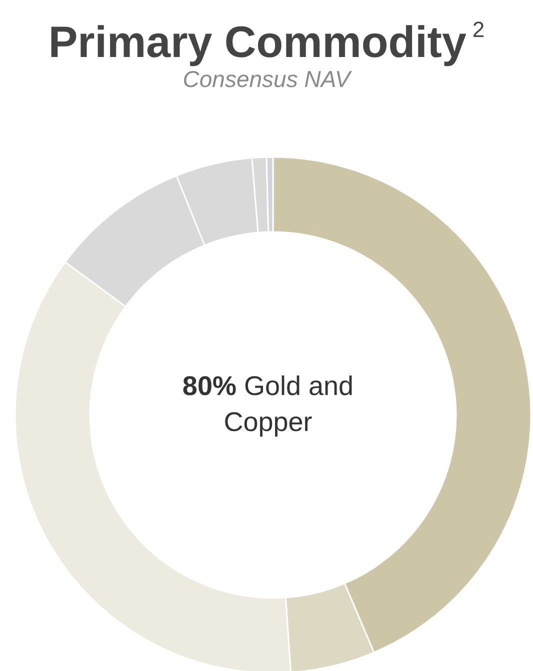 This screenshot has width=533, height=671. Describe the element at coordinates (266, 42) in the screenshot. I see `chart-title: Primary Commodity$^{2}$` at that location.